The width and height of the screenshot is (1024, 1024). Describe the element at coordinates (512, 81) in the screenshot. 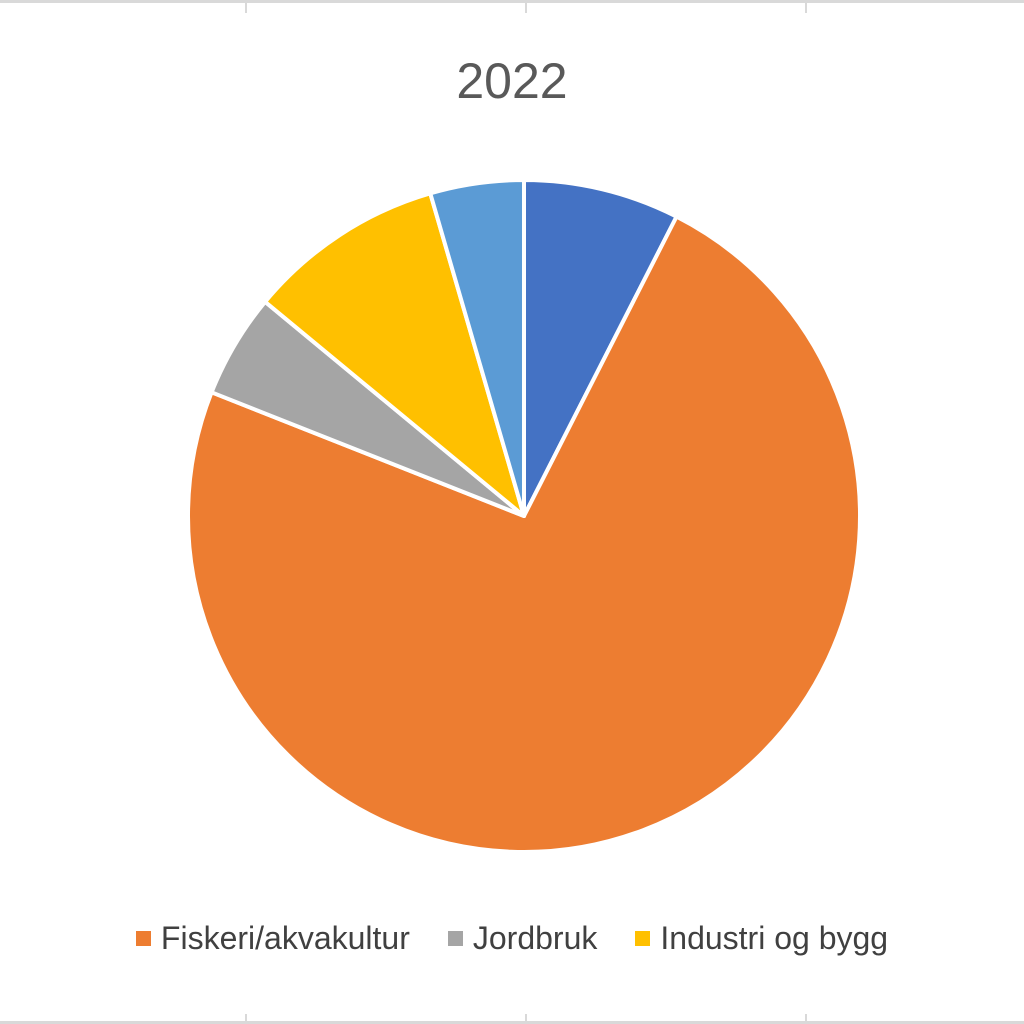

I see `chart-title: 2022` at that location.